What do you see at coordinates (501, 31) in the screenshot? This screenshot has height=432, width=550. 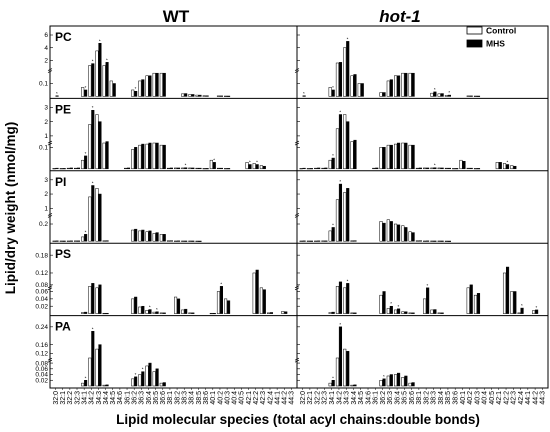 I see `legend-label-control: Control` at bounding box center [501, 31].